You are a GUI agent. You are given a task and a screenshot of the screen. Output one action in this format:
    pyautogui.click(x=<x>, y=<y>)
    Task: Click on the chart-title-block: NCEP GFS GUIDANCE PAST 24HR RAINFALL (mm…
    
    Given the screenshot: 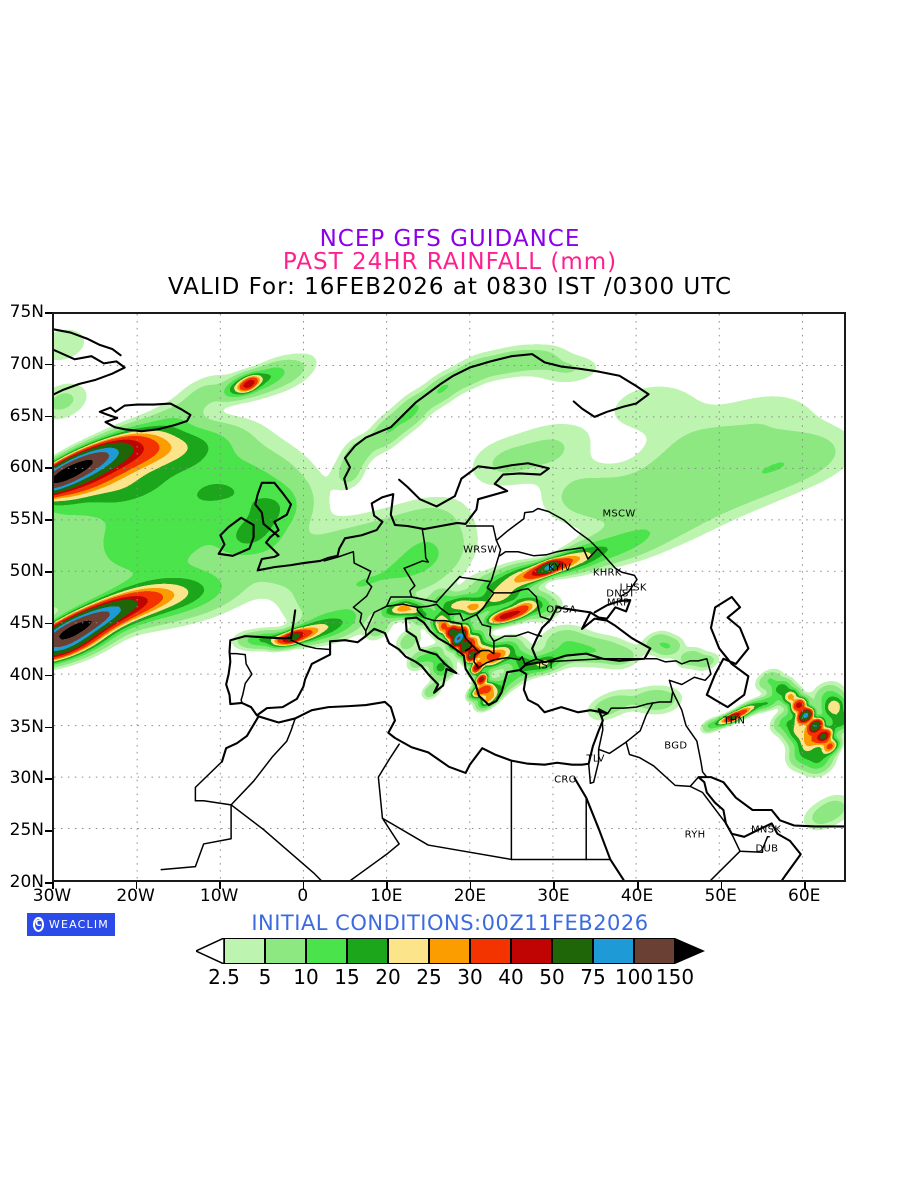 What is the action you would take?
    pyautogui.click(x=450, y=263)
    